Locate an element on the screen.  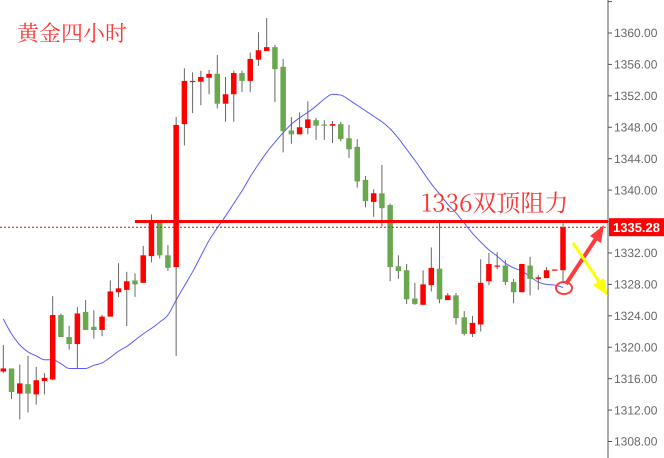
y-tick-label: 1316.00 is located at coordinates (636, 379).